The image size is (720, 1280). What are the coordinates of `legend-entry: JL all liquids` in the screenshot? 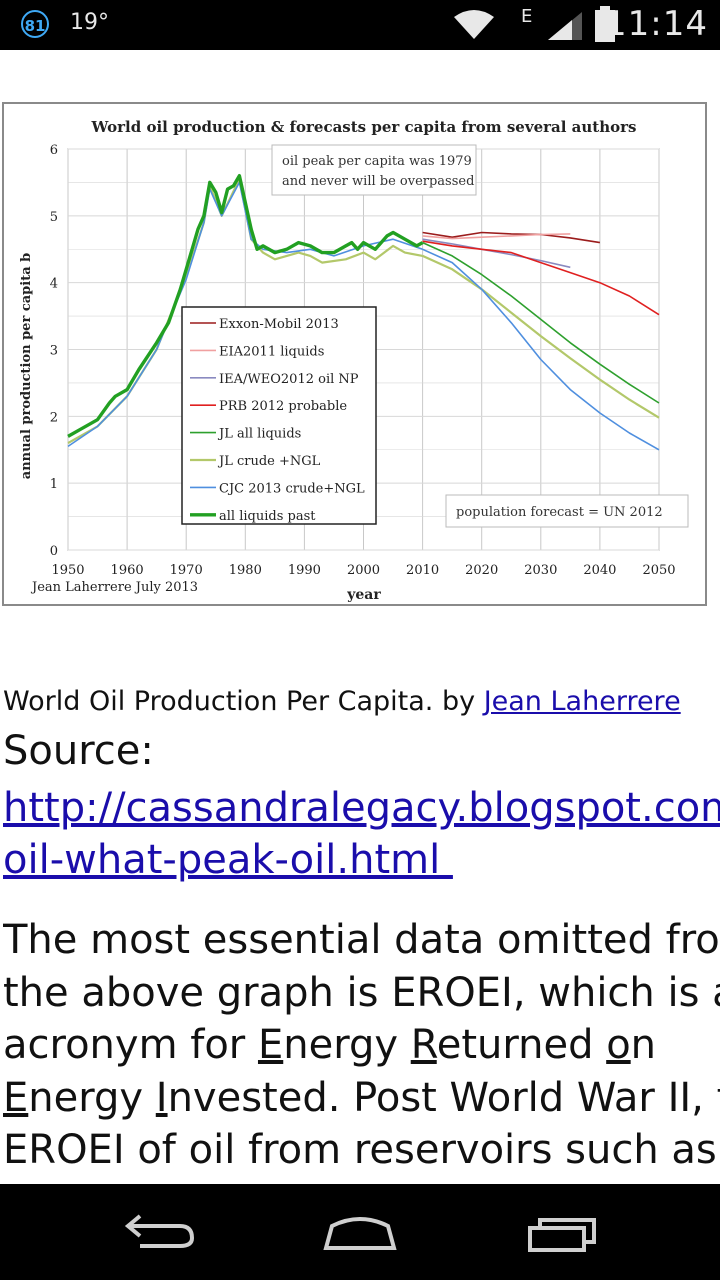 It's located at (259, 434).